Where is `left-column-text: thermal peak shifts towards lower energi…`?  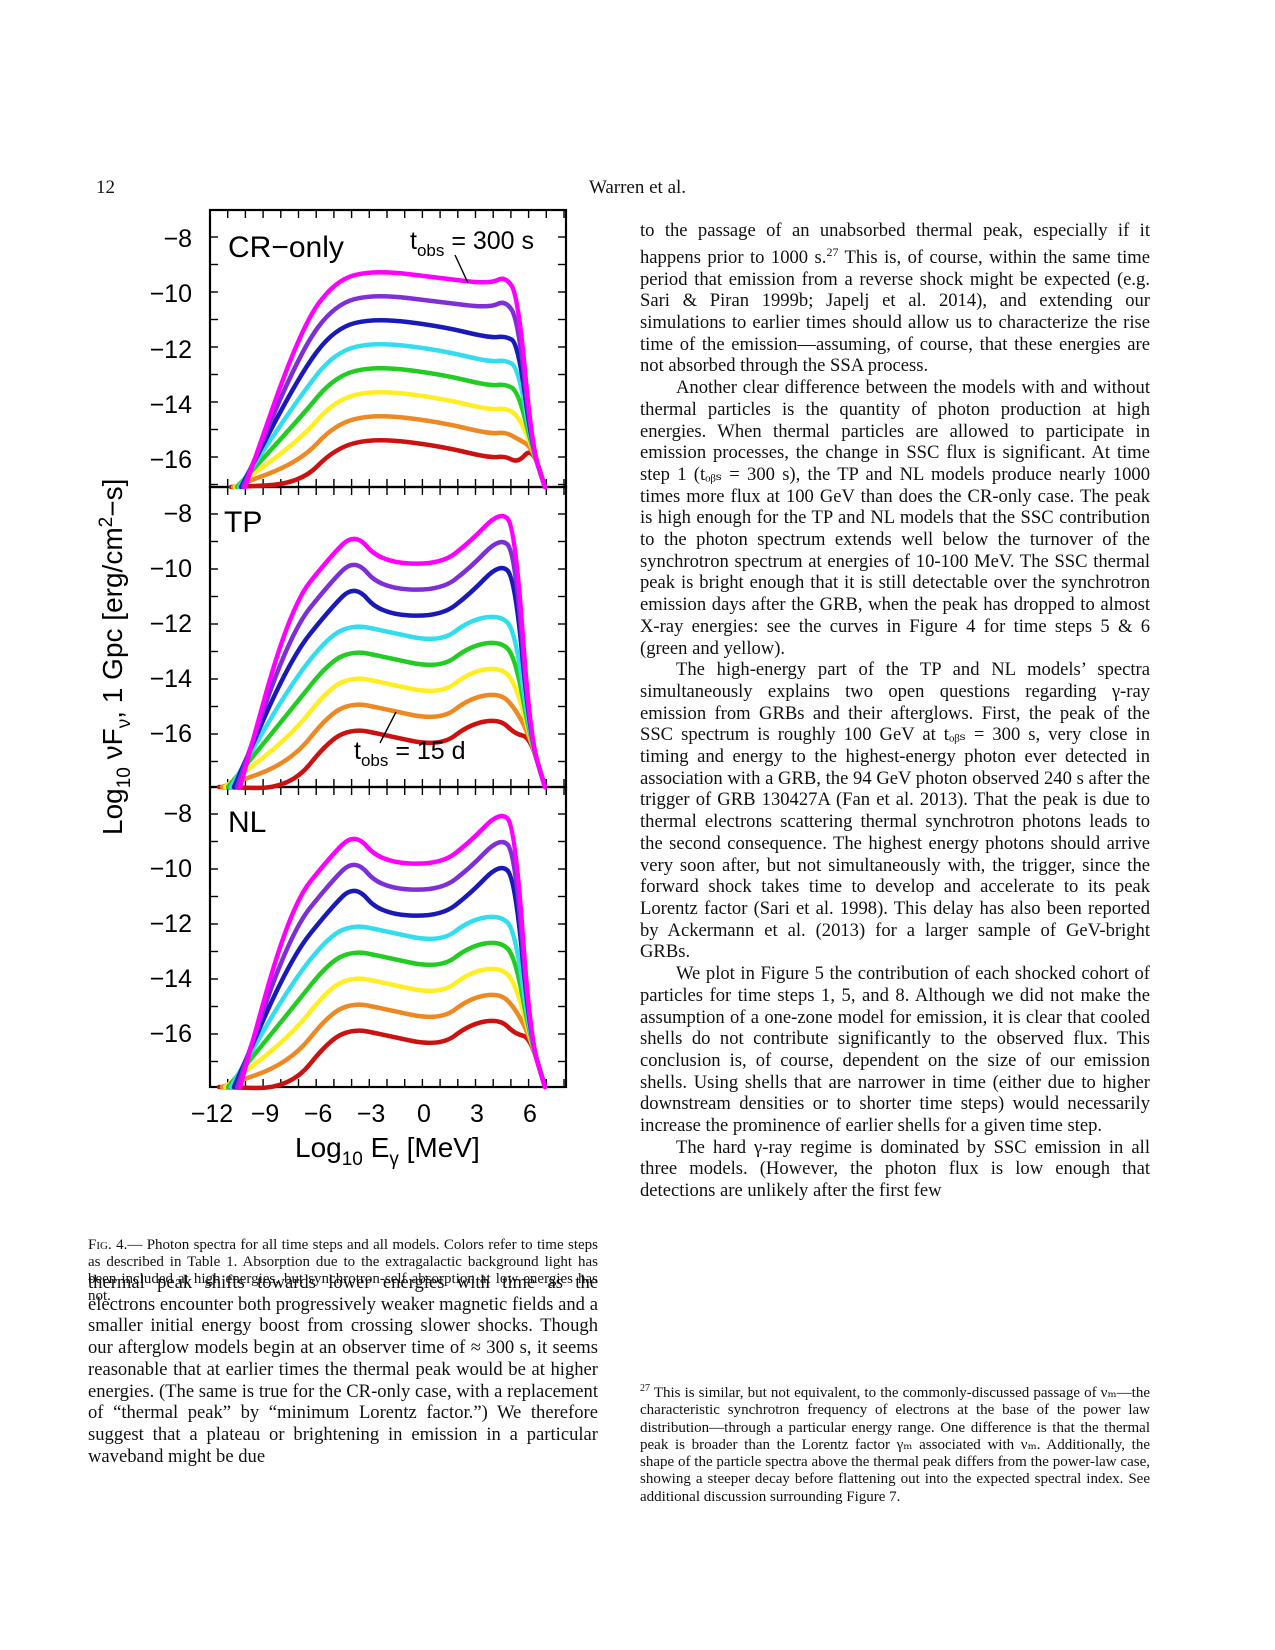
left-column-text: thermal peak shifts towards lower energi… is located at coordinates (343, 1369).